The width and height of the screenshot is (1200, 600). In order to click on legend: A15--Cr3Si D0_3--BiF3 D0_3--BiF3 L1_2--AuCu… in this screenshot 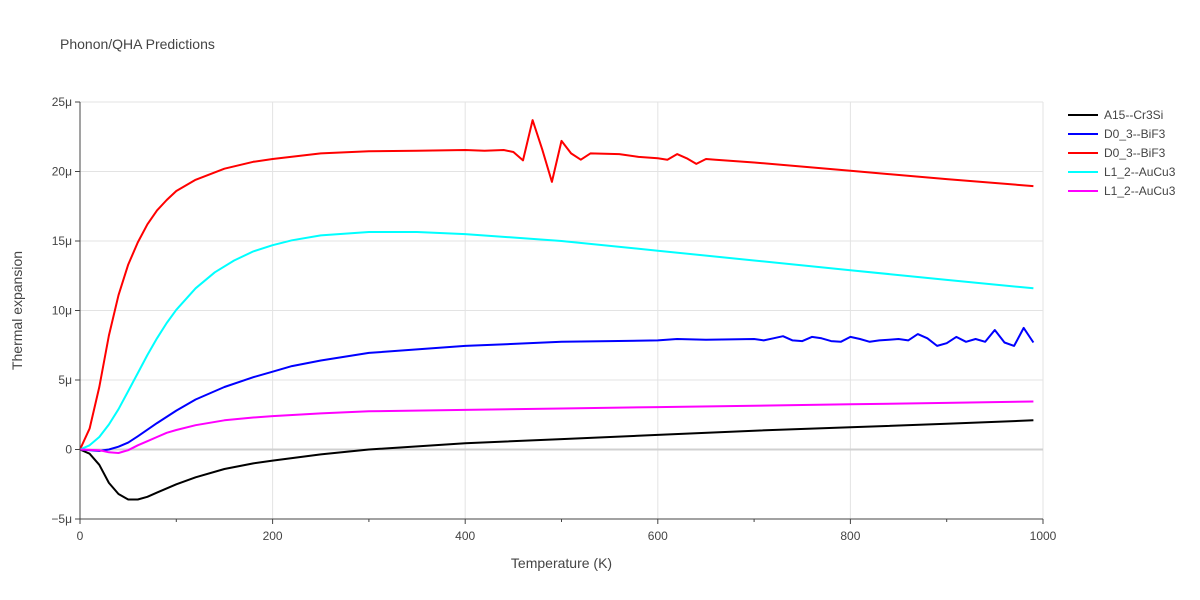, I will do `click(1121, 152)`.